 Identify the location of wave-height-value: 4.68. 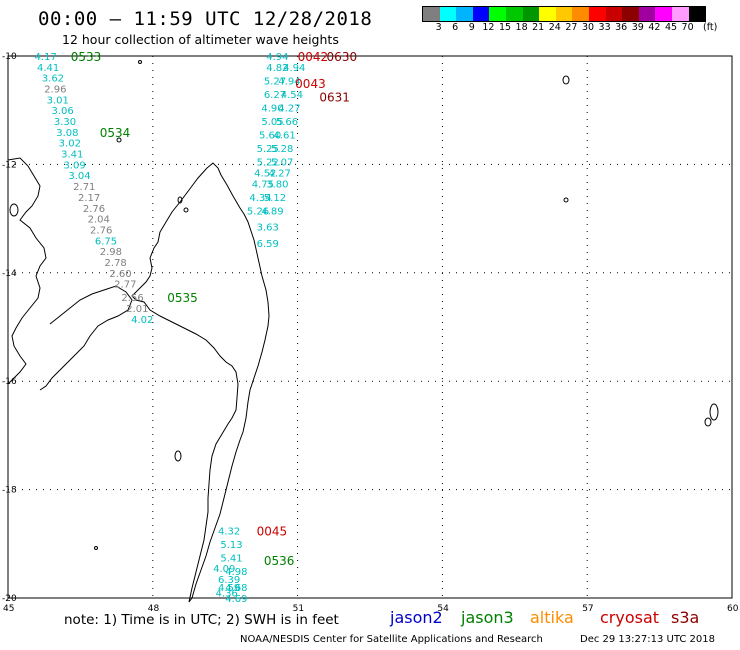
(236, 588).